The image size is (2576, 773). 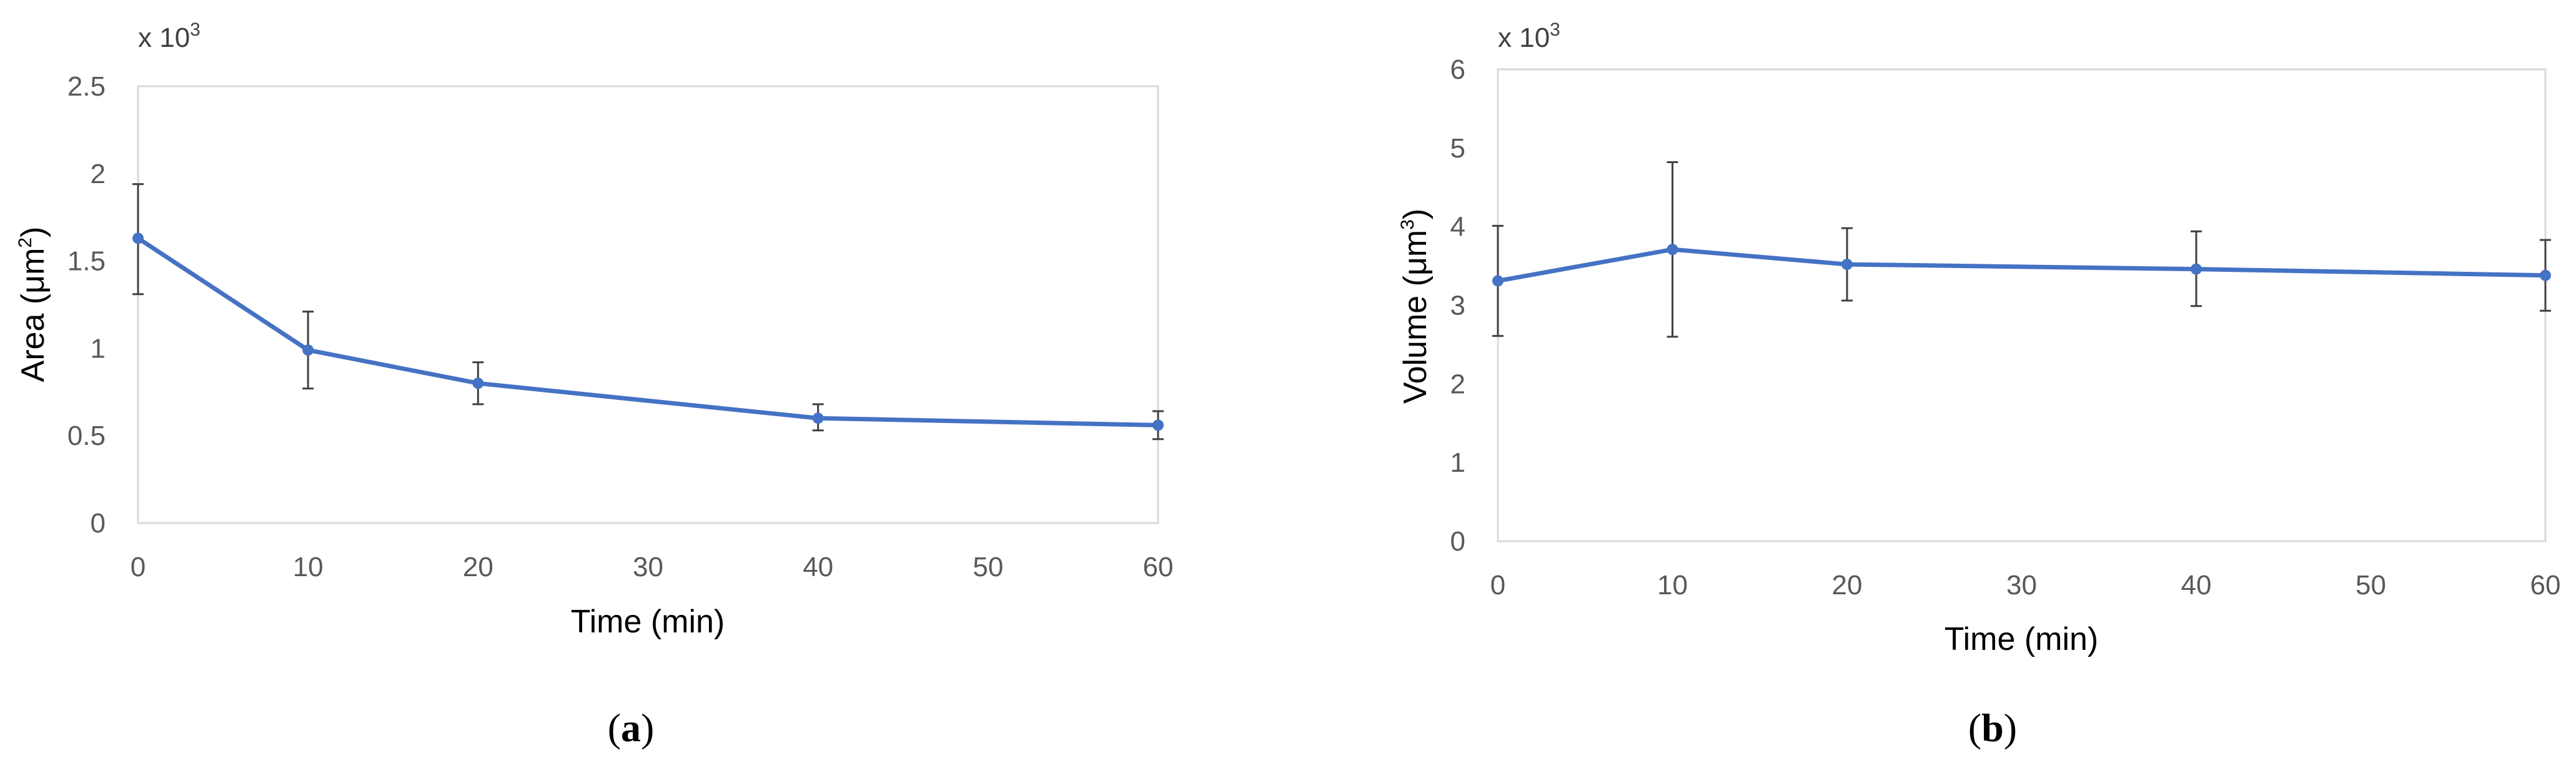 What do you see at coordinates (98, 174) in the screenshot?
I see `chart-a-y-tick-label: 2` at bounding box center [98, 174].